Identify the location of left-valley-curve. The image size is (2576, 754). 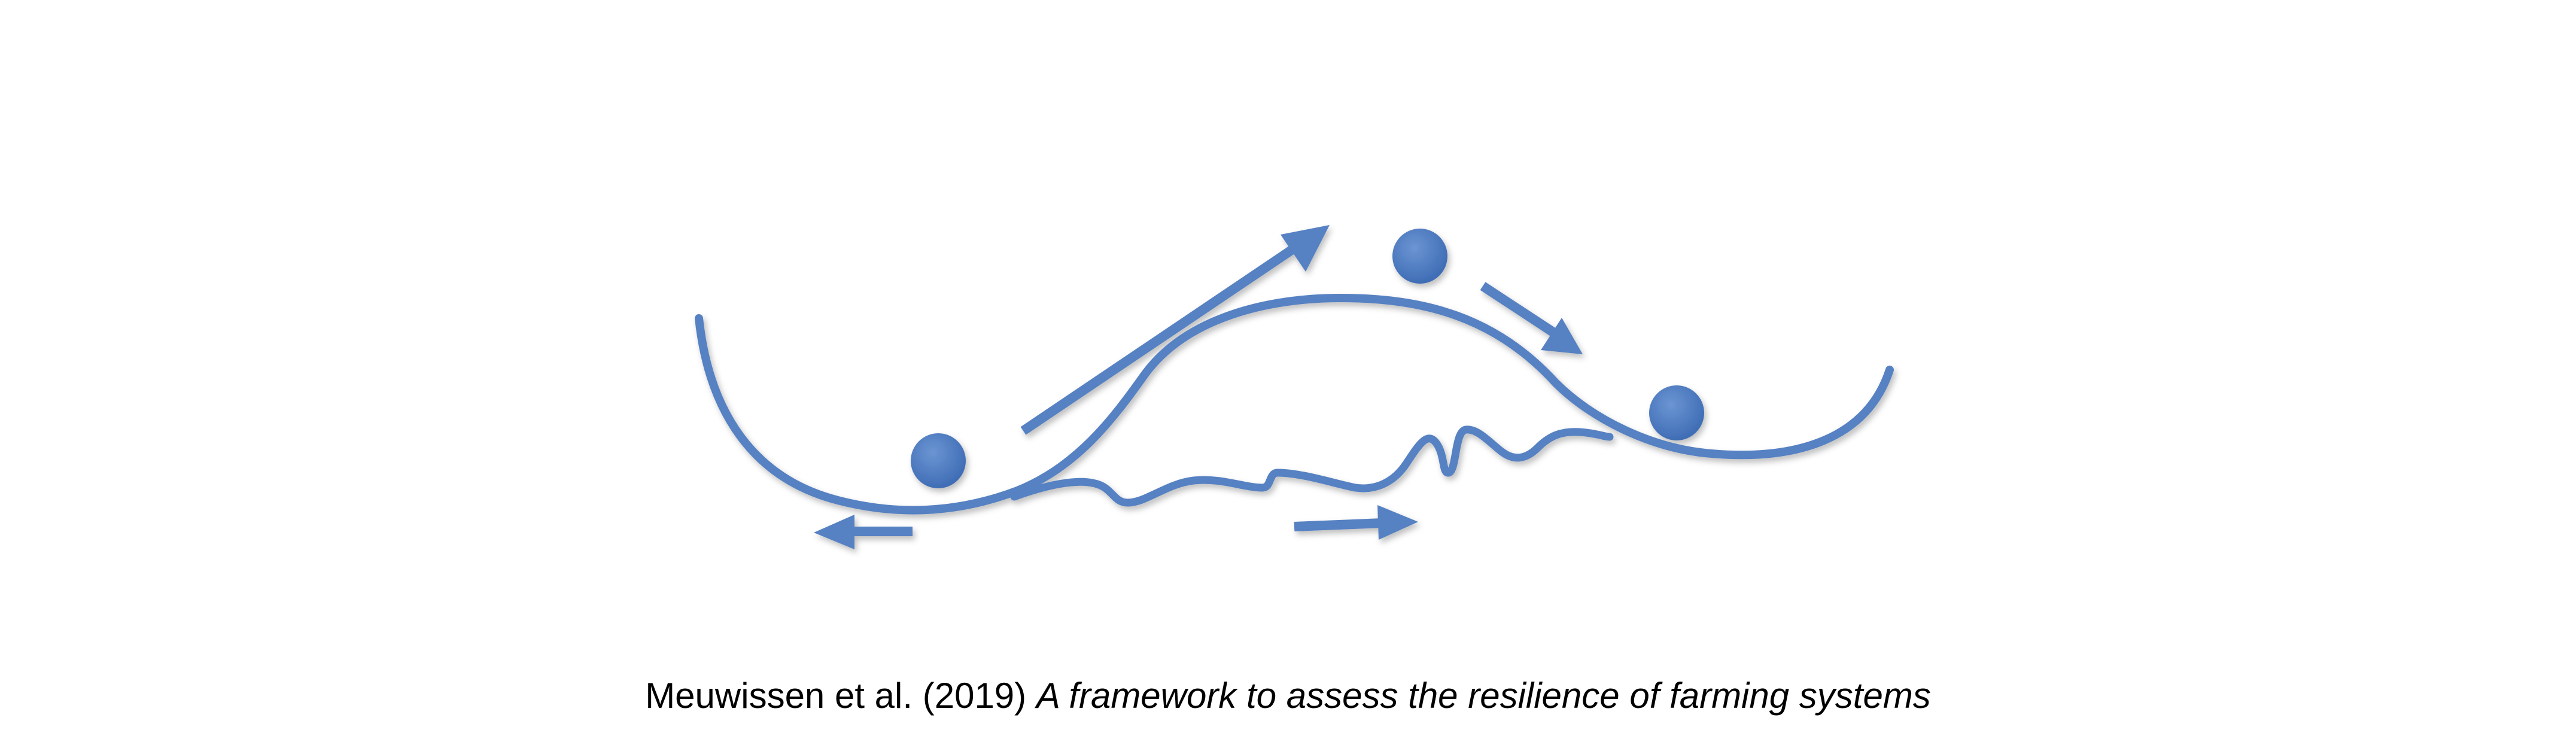
(1294, 404).